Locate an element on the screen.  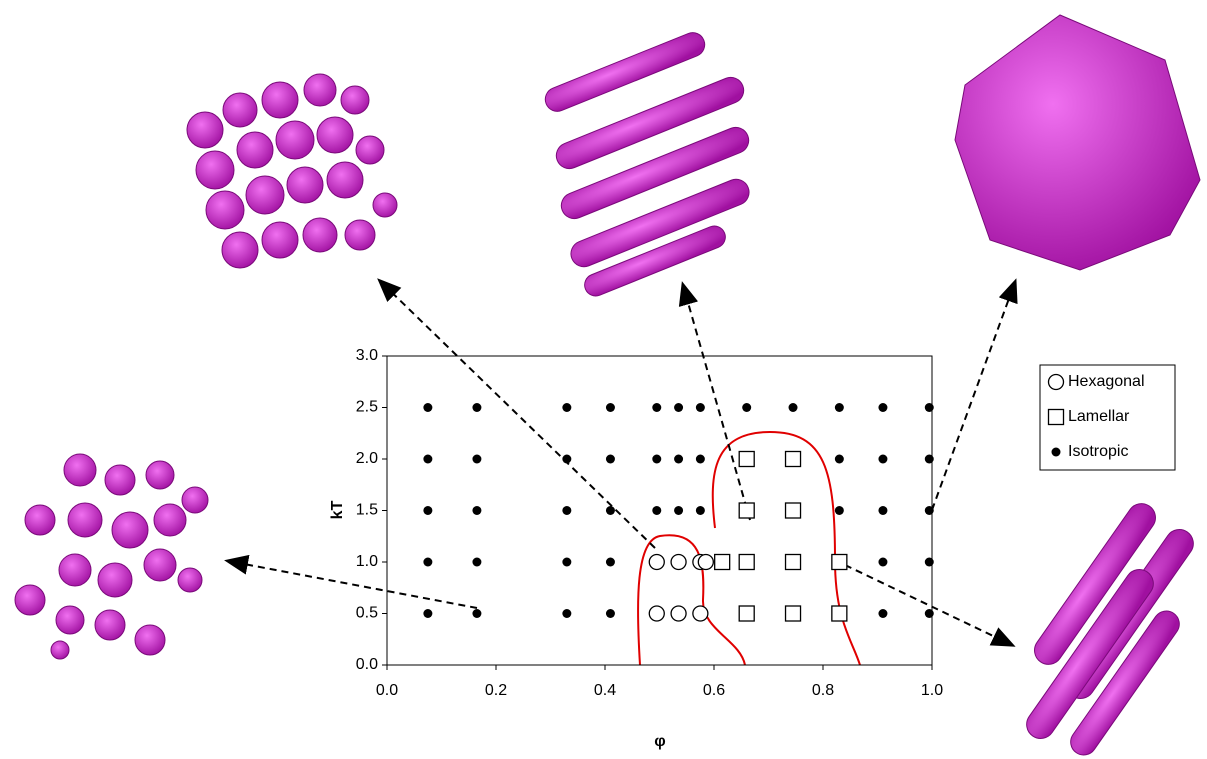
x-tick-label: 0.6 is located at coordinates (714, 690).